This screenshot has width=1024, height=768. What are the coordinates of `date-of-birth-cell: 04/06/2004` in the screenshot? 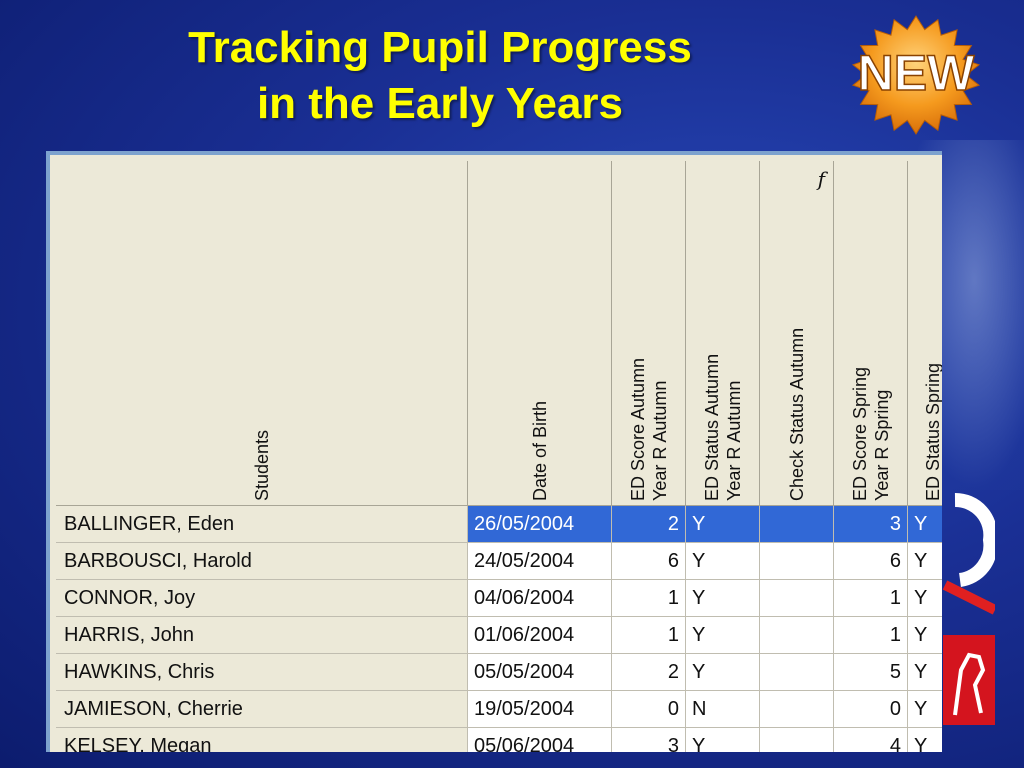 It's located at (540, 598).